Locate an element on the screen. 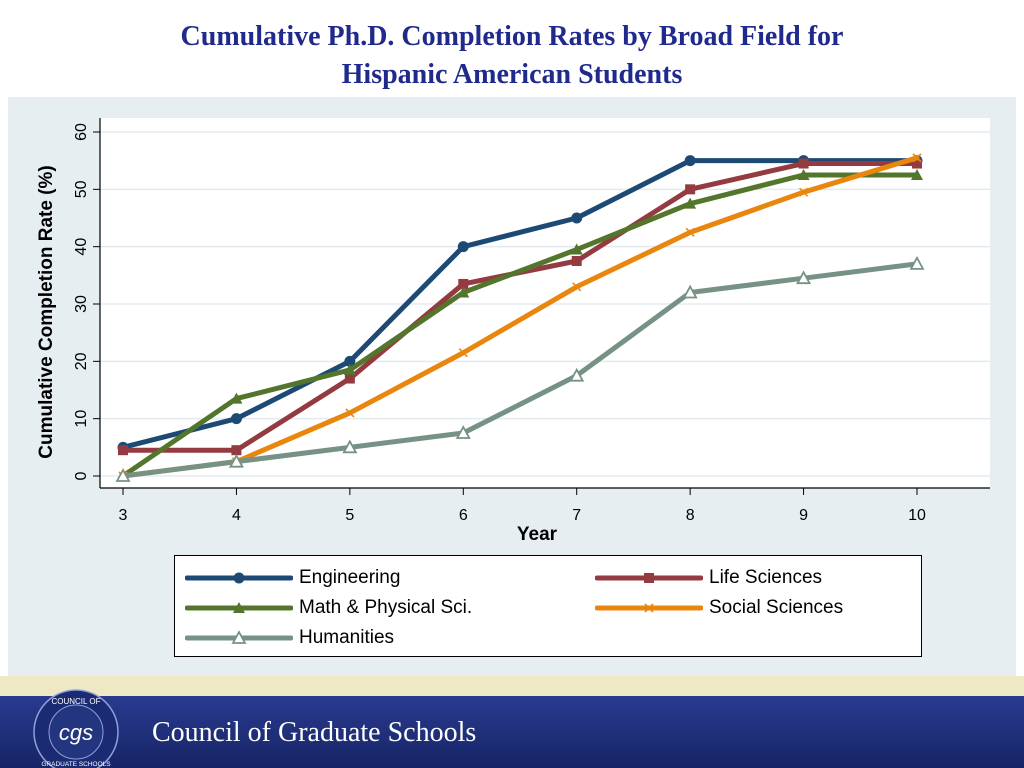 The image size is (1024, 768). x-tick-label-6: 6 is located at coordinates (463, 515).